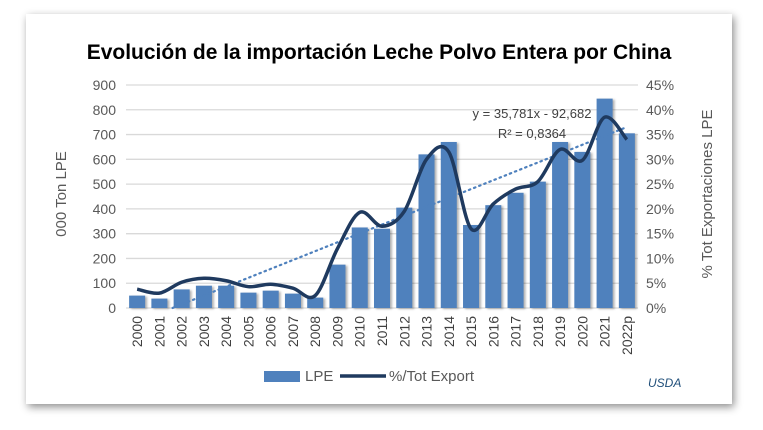  What do you see at coordinates (707, 194) in the screenshot?
I see `y2-axis-label: % Tot Exportaciones LPE` at bounding box center [707, 194].